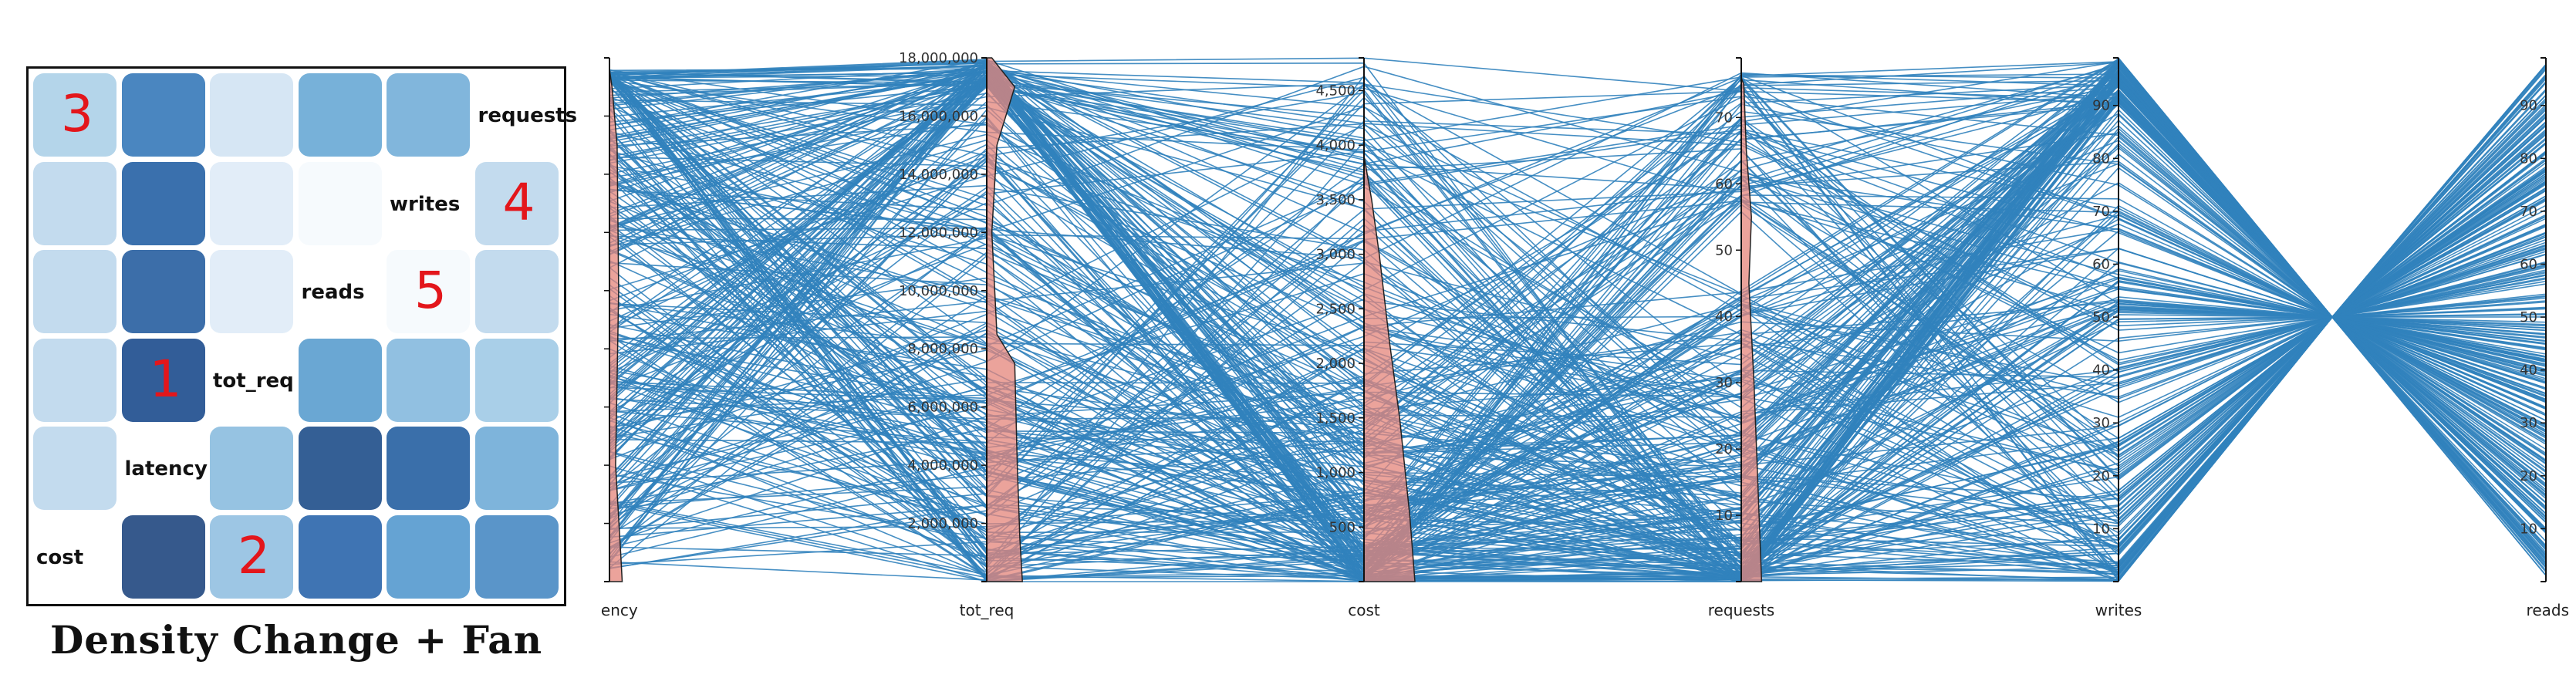 This screenshot has height=695, width=2576. Describe the element at coordinates (942, 465) in the screenshot. I see `tick-label: 4,000,000` at that location.